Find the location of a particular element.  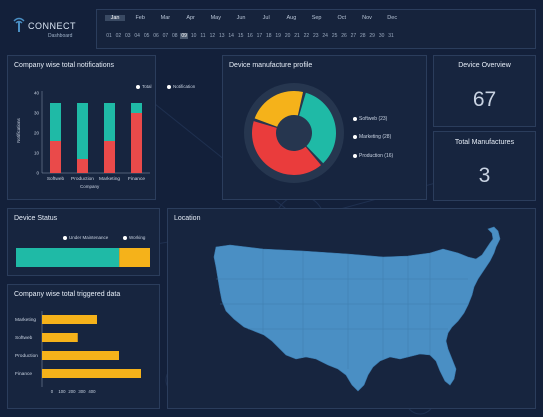

day-19: 19 is located at coordinates (278, 36).